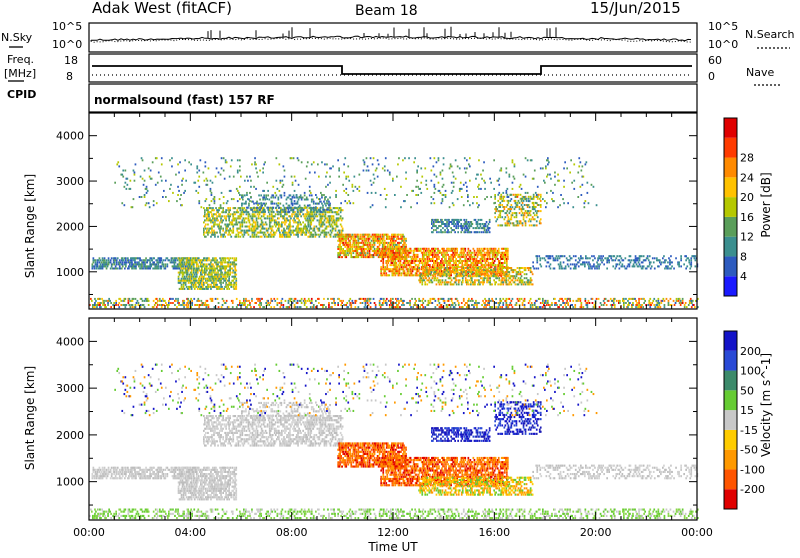 Image resolution: width=800 pixels, height=558 pixels. Describe the element at coordinates (770, 34) in the screenshot. I see `sky-right-label: N.Search` at that location.